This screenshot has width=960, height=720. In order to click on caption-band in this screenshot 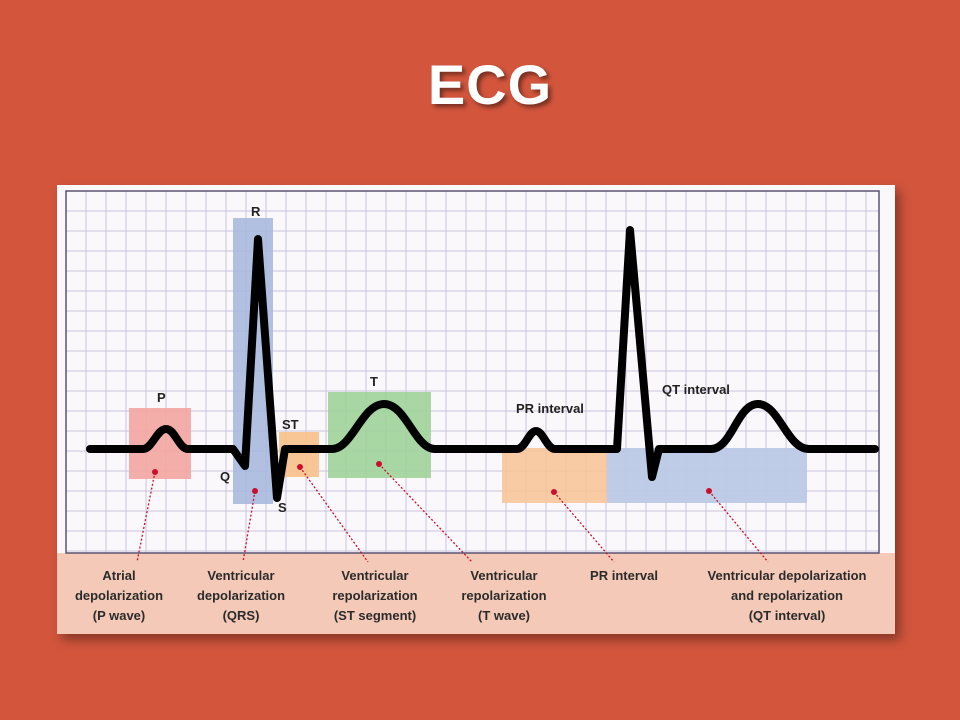, I will do `click(476, 593)`.